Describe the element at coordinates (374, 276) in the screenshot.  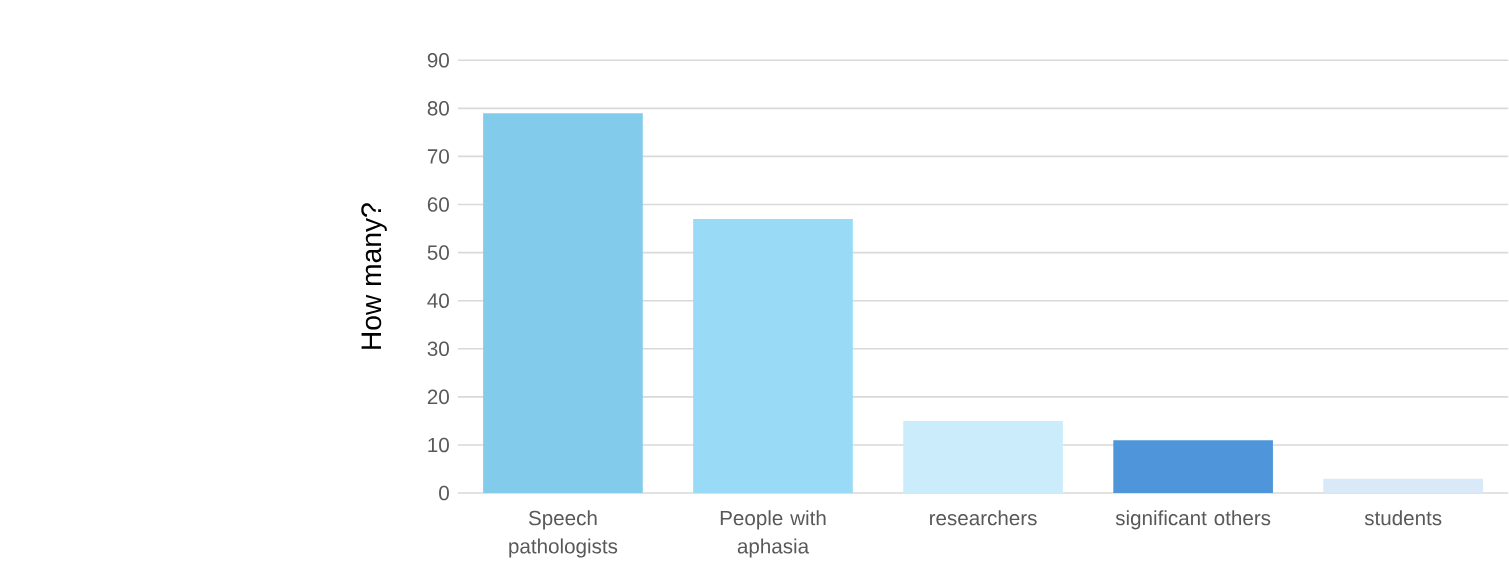
I see `y-axis-title: How many?` at that location.